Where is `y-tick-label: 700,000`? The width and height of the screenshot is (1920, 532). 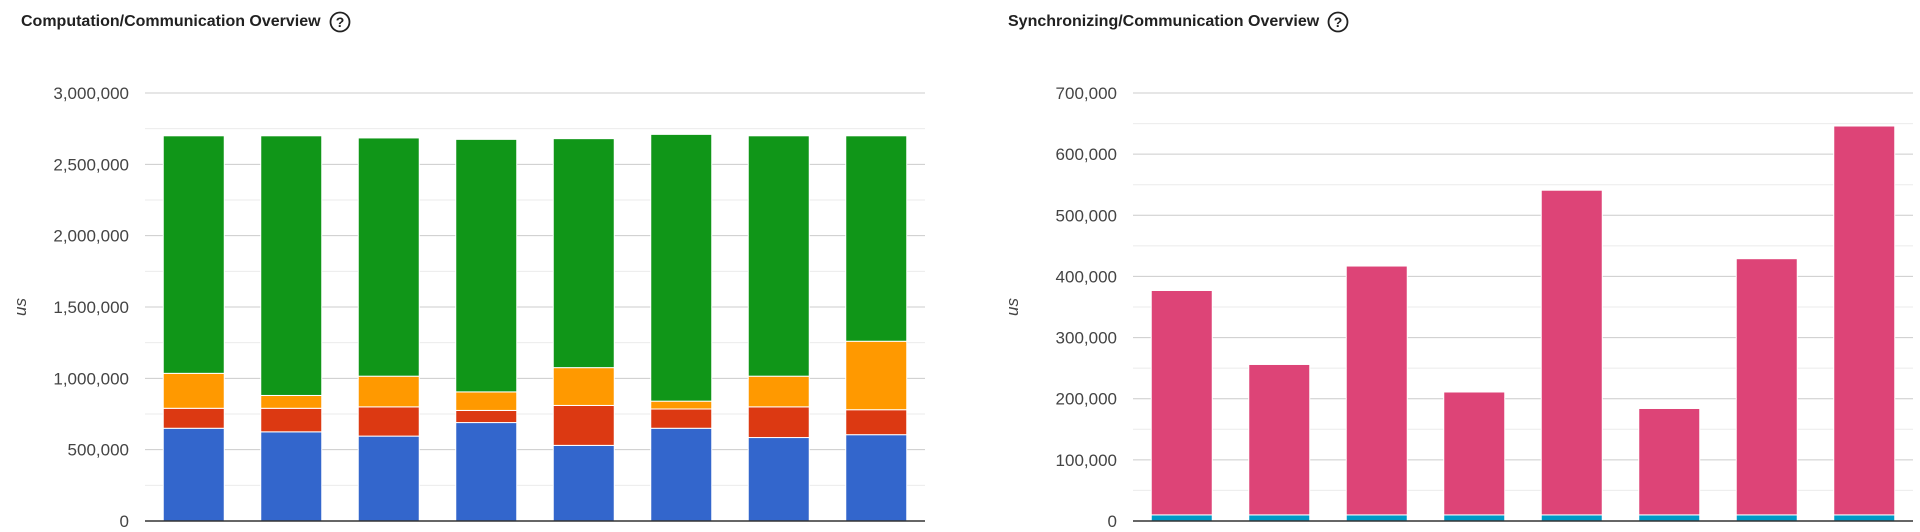
y-tick-label: 700,000 is located at coordinates (1086, 93).